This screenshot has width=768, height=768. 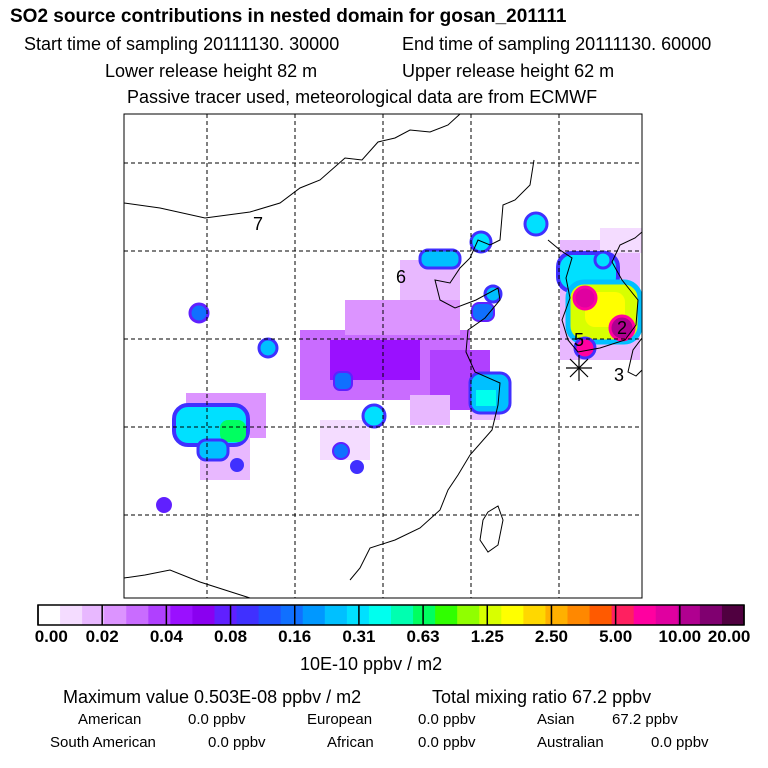 I want to click on colorbar-tick-label: 0.04, so click(x=166, y=636).